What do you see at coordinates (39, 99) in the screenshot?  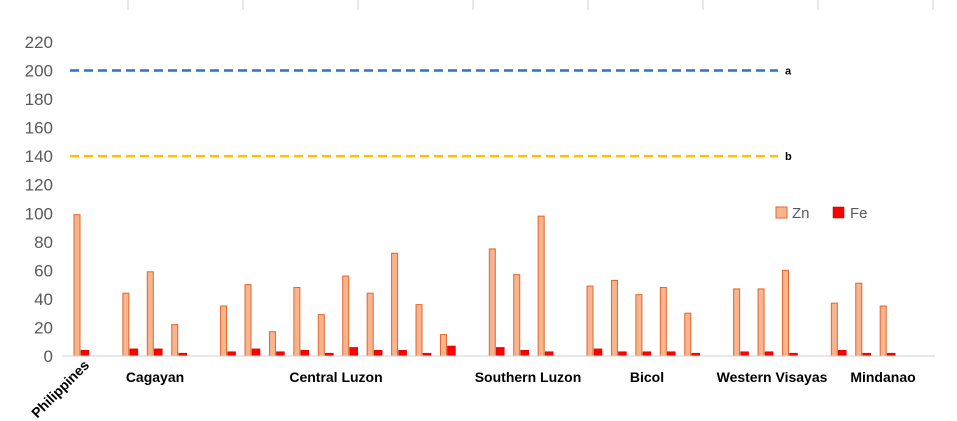 I see `y-tick-label: 180` at bounding box center [39, 99].